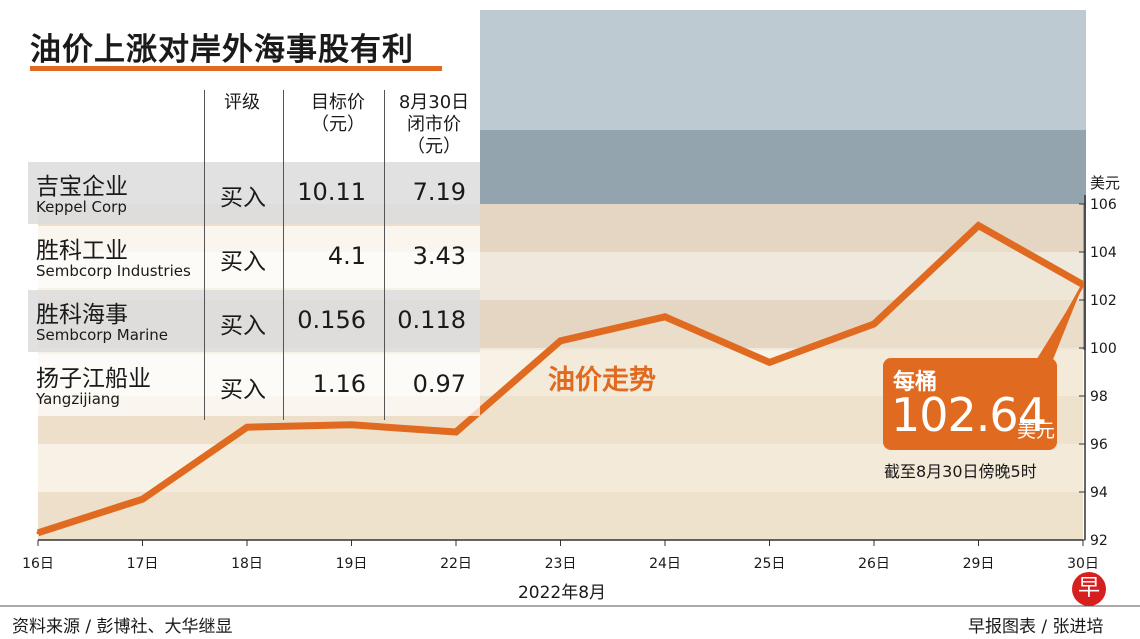  I want to click on x-tick-label: 16日, so click(38, 564).